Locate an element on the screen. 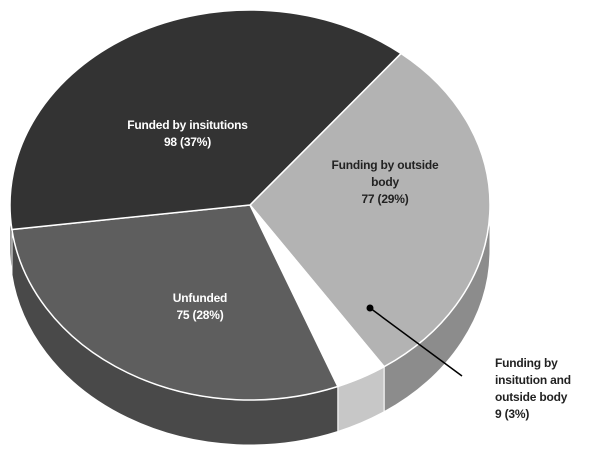  slice-value-label: 75 (28%) is located at coordinates (200, 315).